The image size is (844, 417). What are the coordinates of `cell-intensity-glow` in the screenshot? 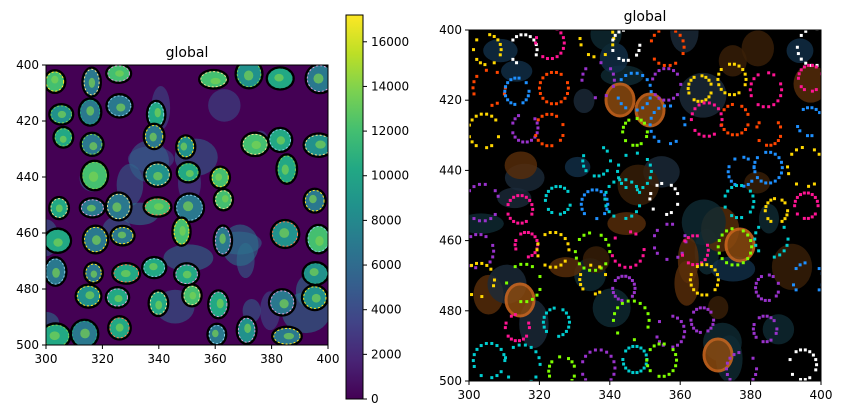 It's located at (611, 308).